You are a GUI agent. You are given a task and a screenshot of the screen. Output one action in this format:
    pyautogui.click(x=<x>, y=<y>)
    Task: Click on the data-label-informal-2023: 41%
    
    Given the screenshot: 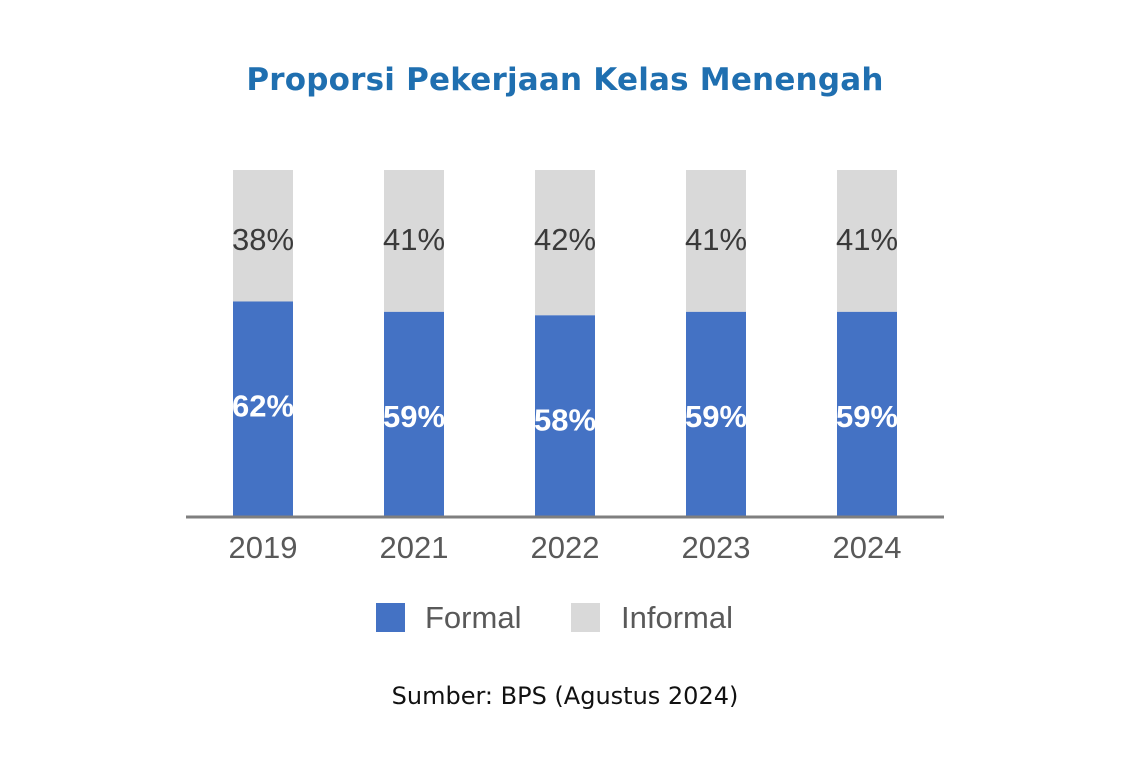 What is the action you would take?
    pyautogui.click(x=716, y=239)
    